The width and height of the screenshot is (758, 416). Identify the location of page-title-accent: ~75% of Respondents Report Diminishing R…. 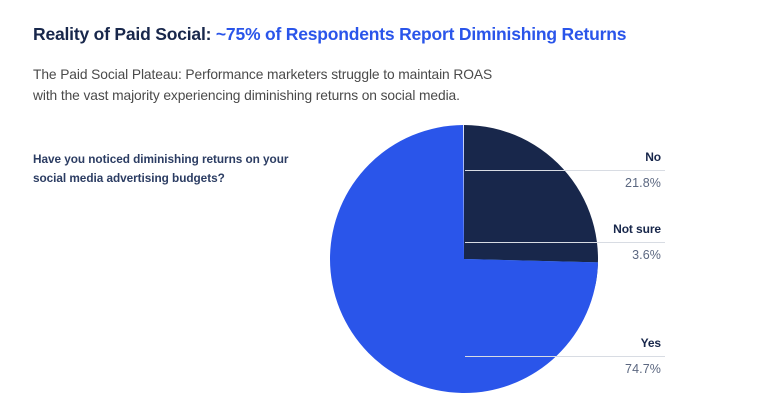
(421, 34).